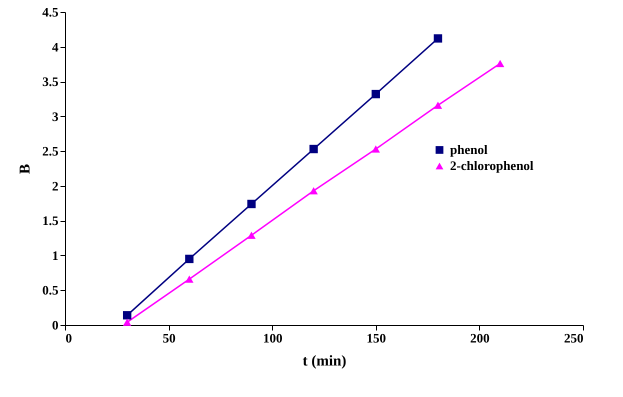 The width and height of the screenshot is (623, 397). Describe the element at coordinates (324, 362) in the screenshot. I see `x-axis-title: t (min)` at that location.